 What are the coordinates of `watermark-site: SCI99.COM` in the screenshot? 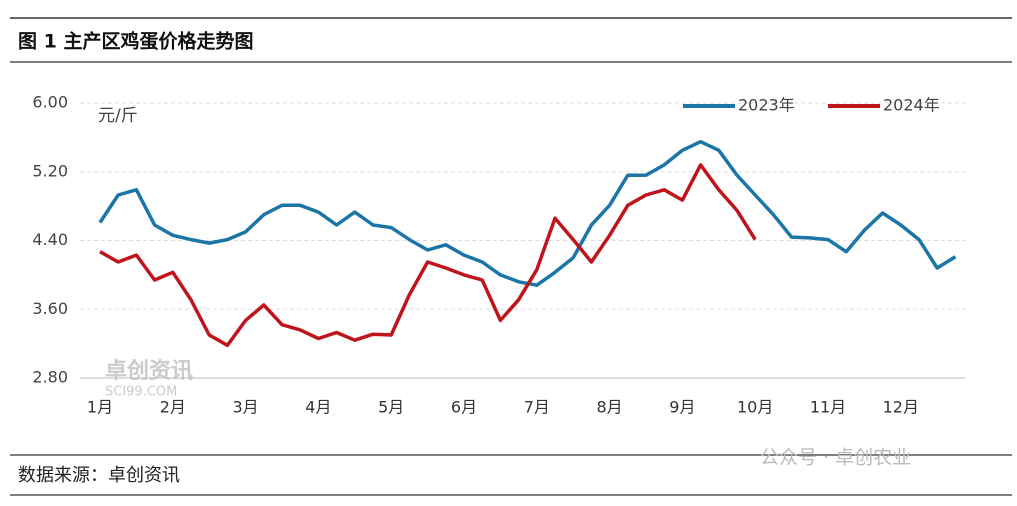 It's located at (141, 392).